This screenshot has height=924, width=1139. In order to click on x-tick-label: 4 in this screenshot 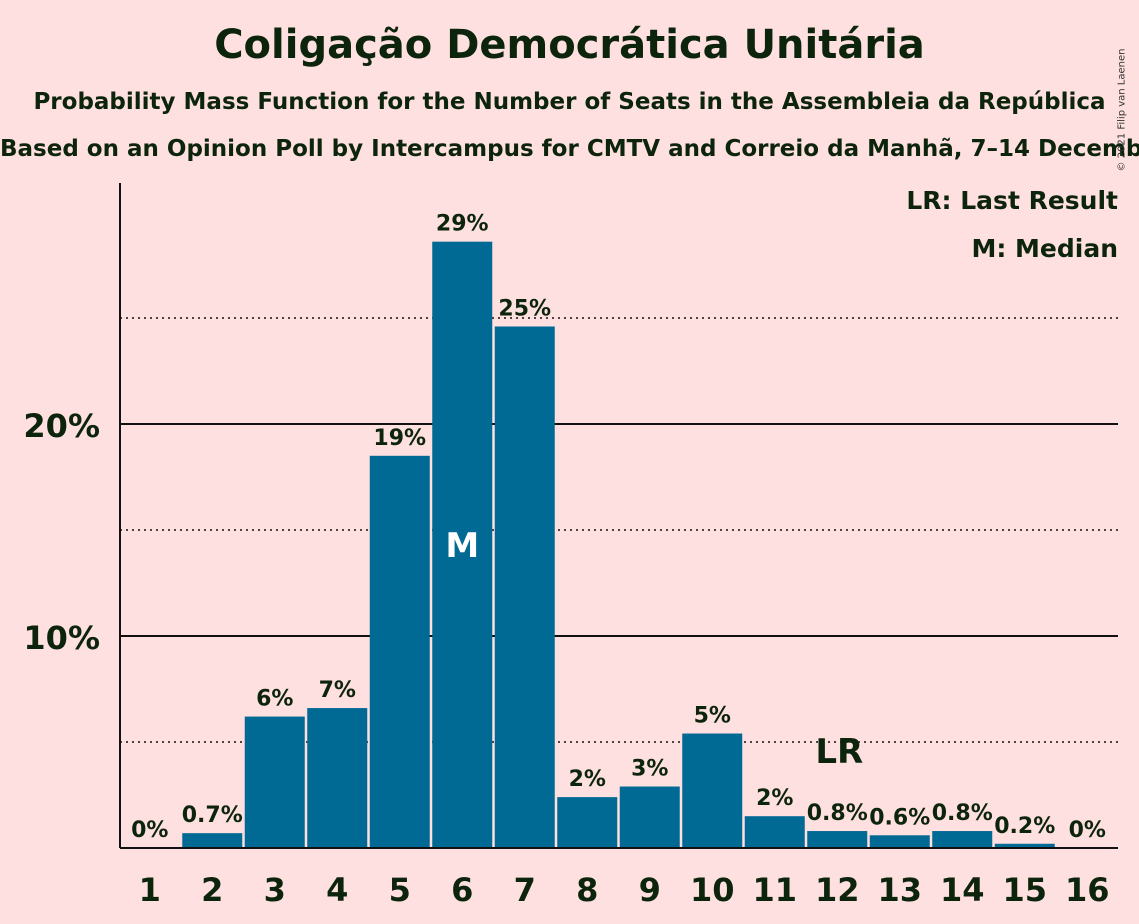, I will do `click(337, 890)`.